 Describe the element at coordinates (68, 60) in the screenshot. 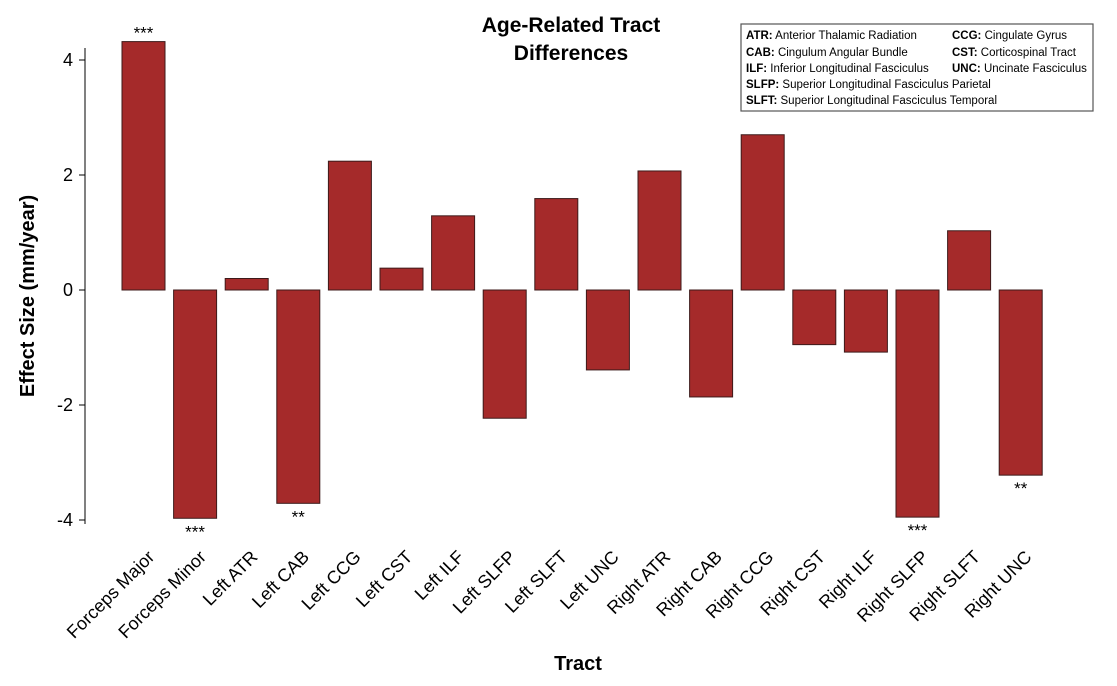

I see `y-tick-label: 4` at that location.